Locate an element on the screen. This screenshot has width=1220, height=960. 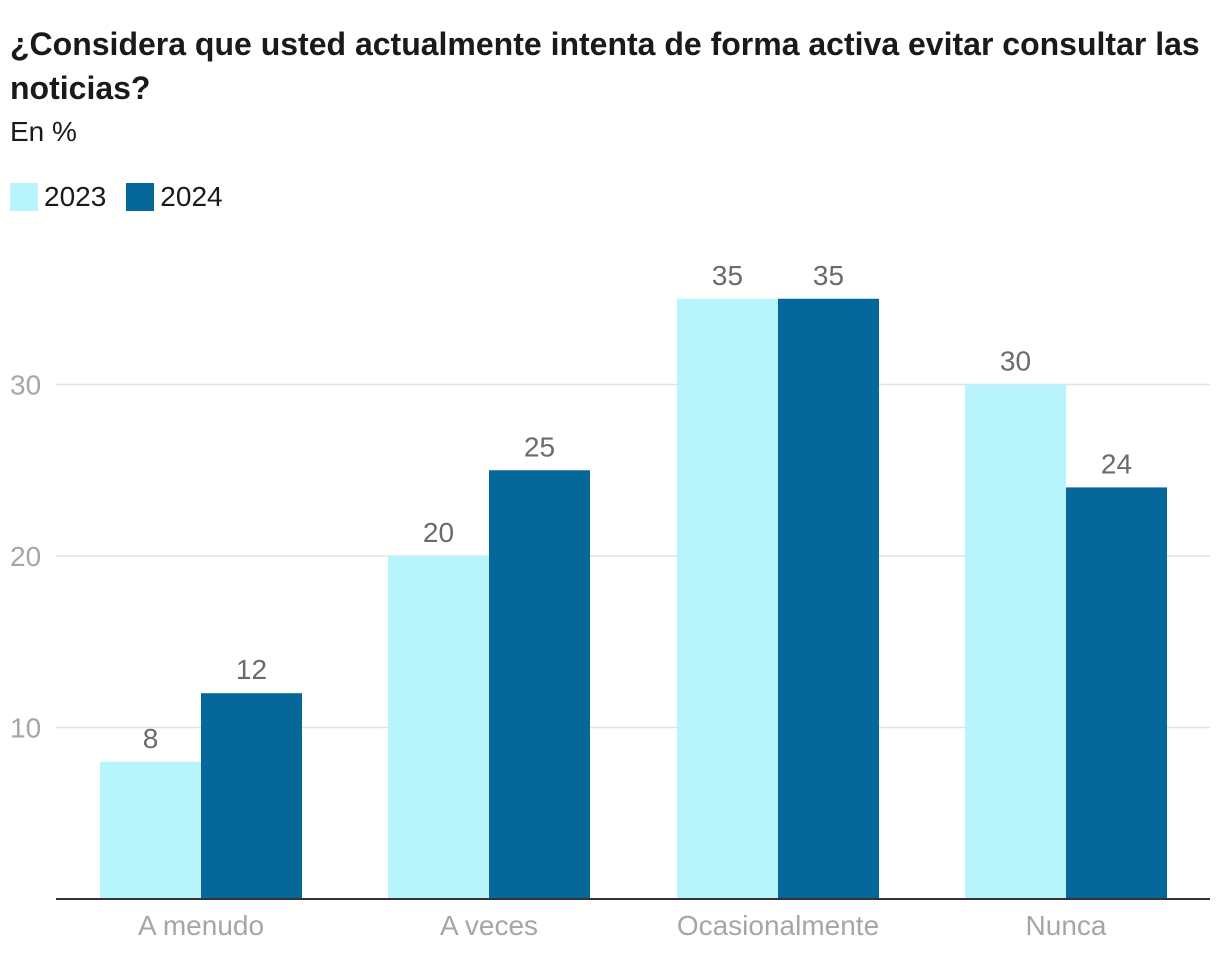
bar-ocasionalmente-2023 is located at coordinates (727, 598).